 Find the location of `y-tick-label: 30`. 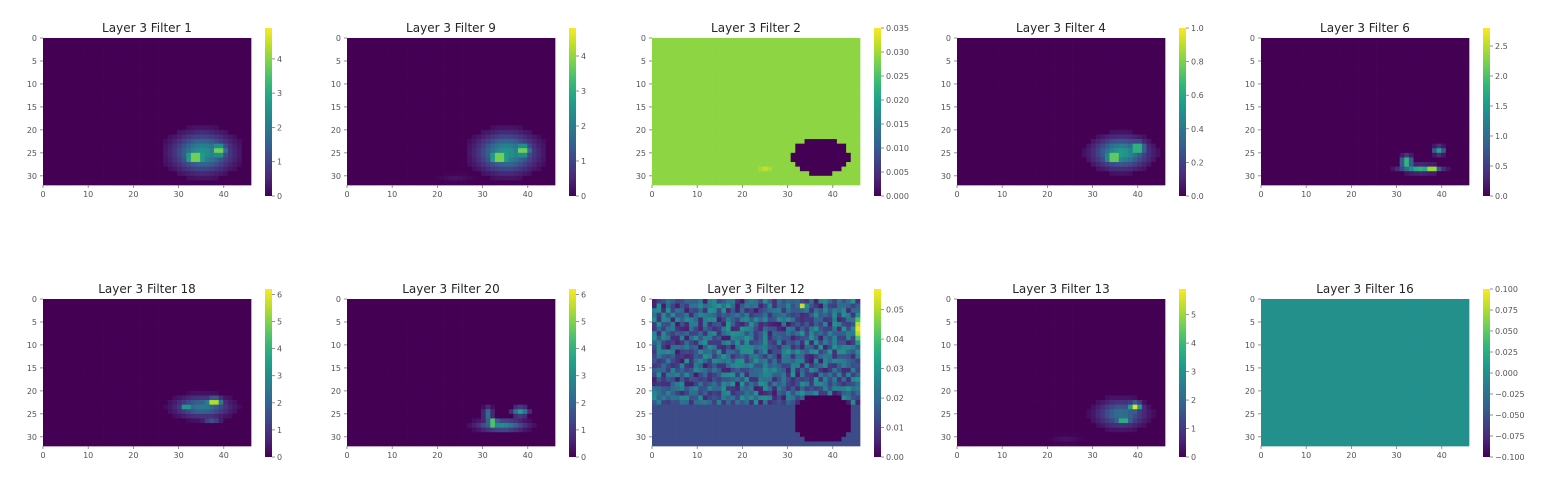

y-tick-label: 30 is located at coordinates (641, 176).